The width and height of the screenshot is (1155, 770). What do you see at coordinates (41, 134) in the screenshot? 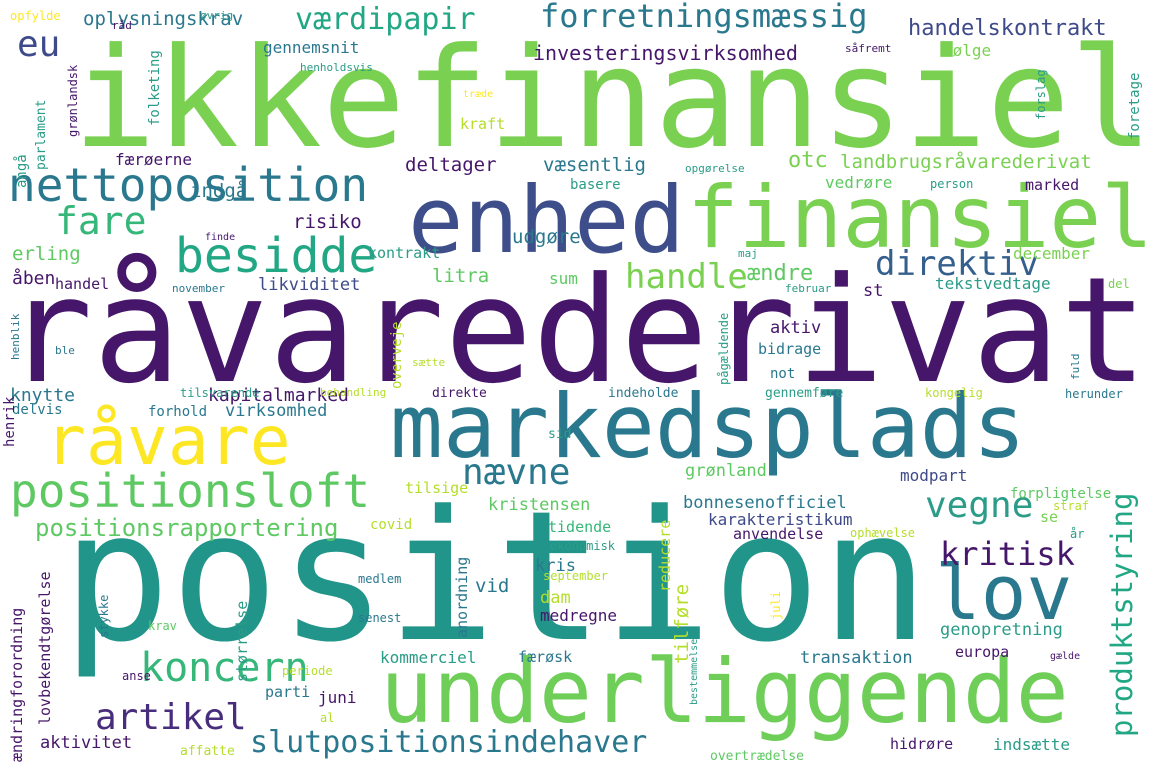
I see `word: parlament` at bounding box center [41, 134].